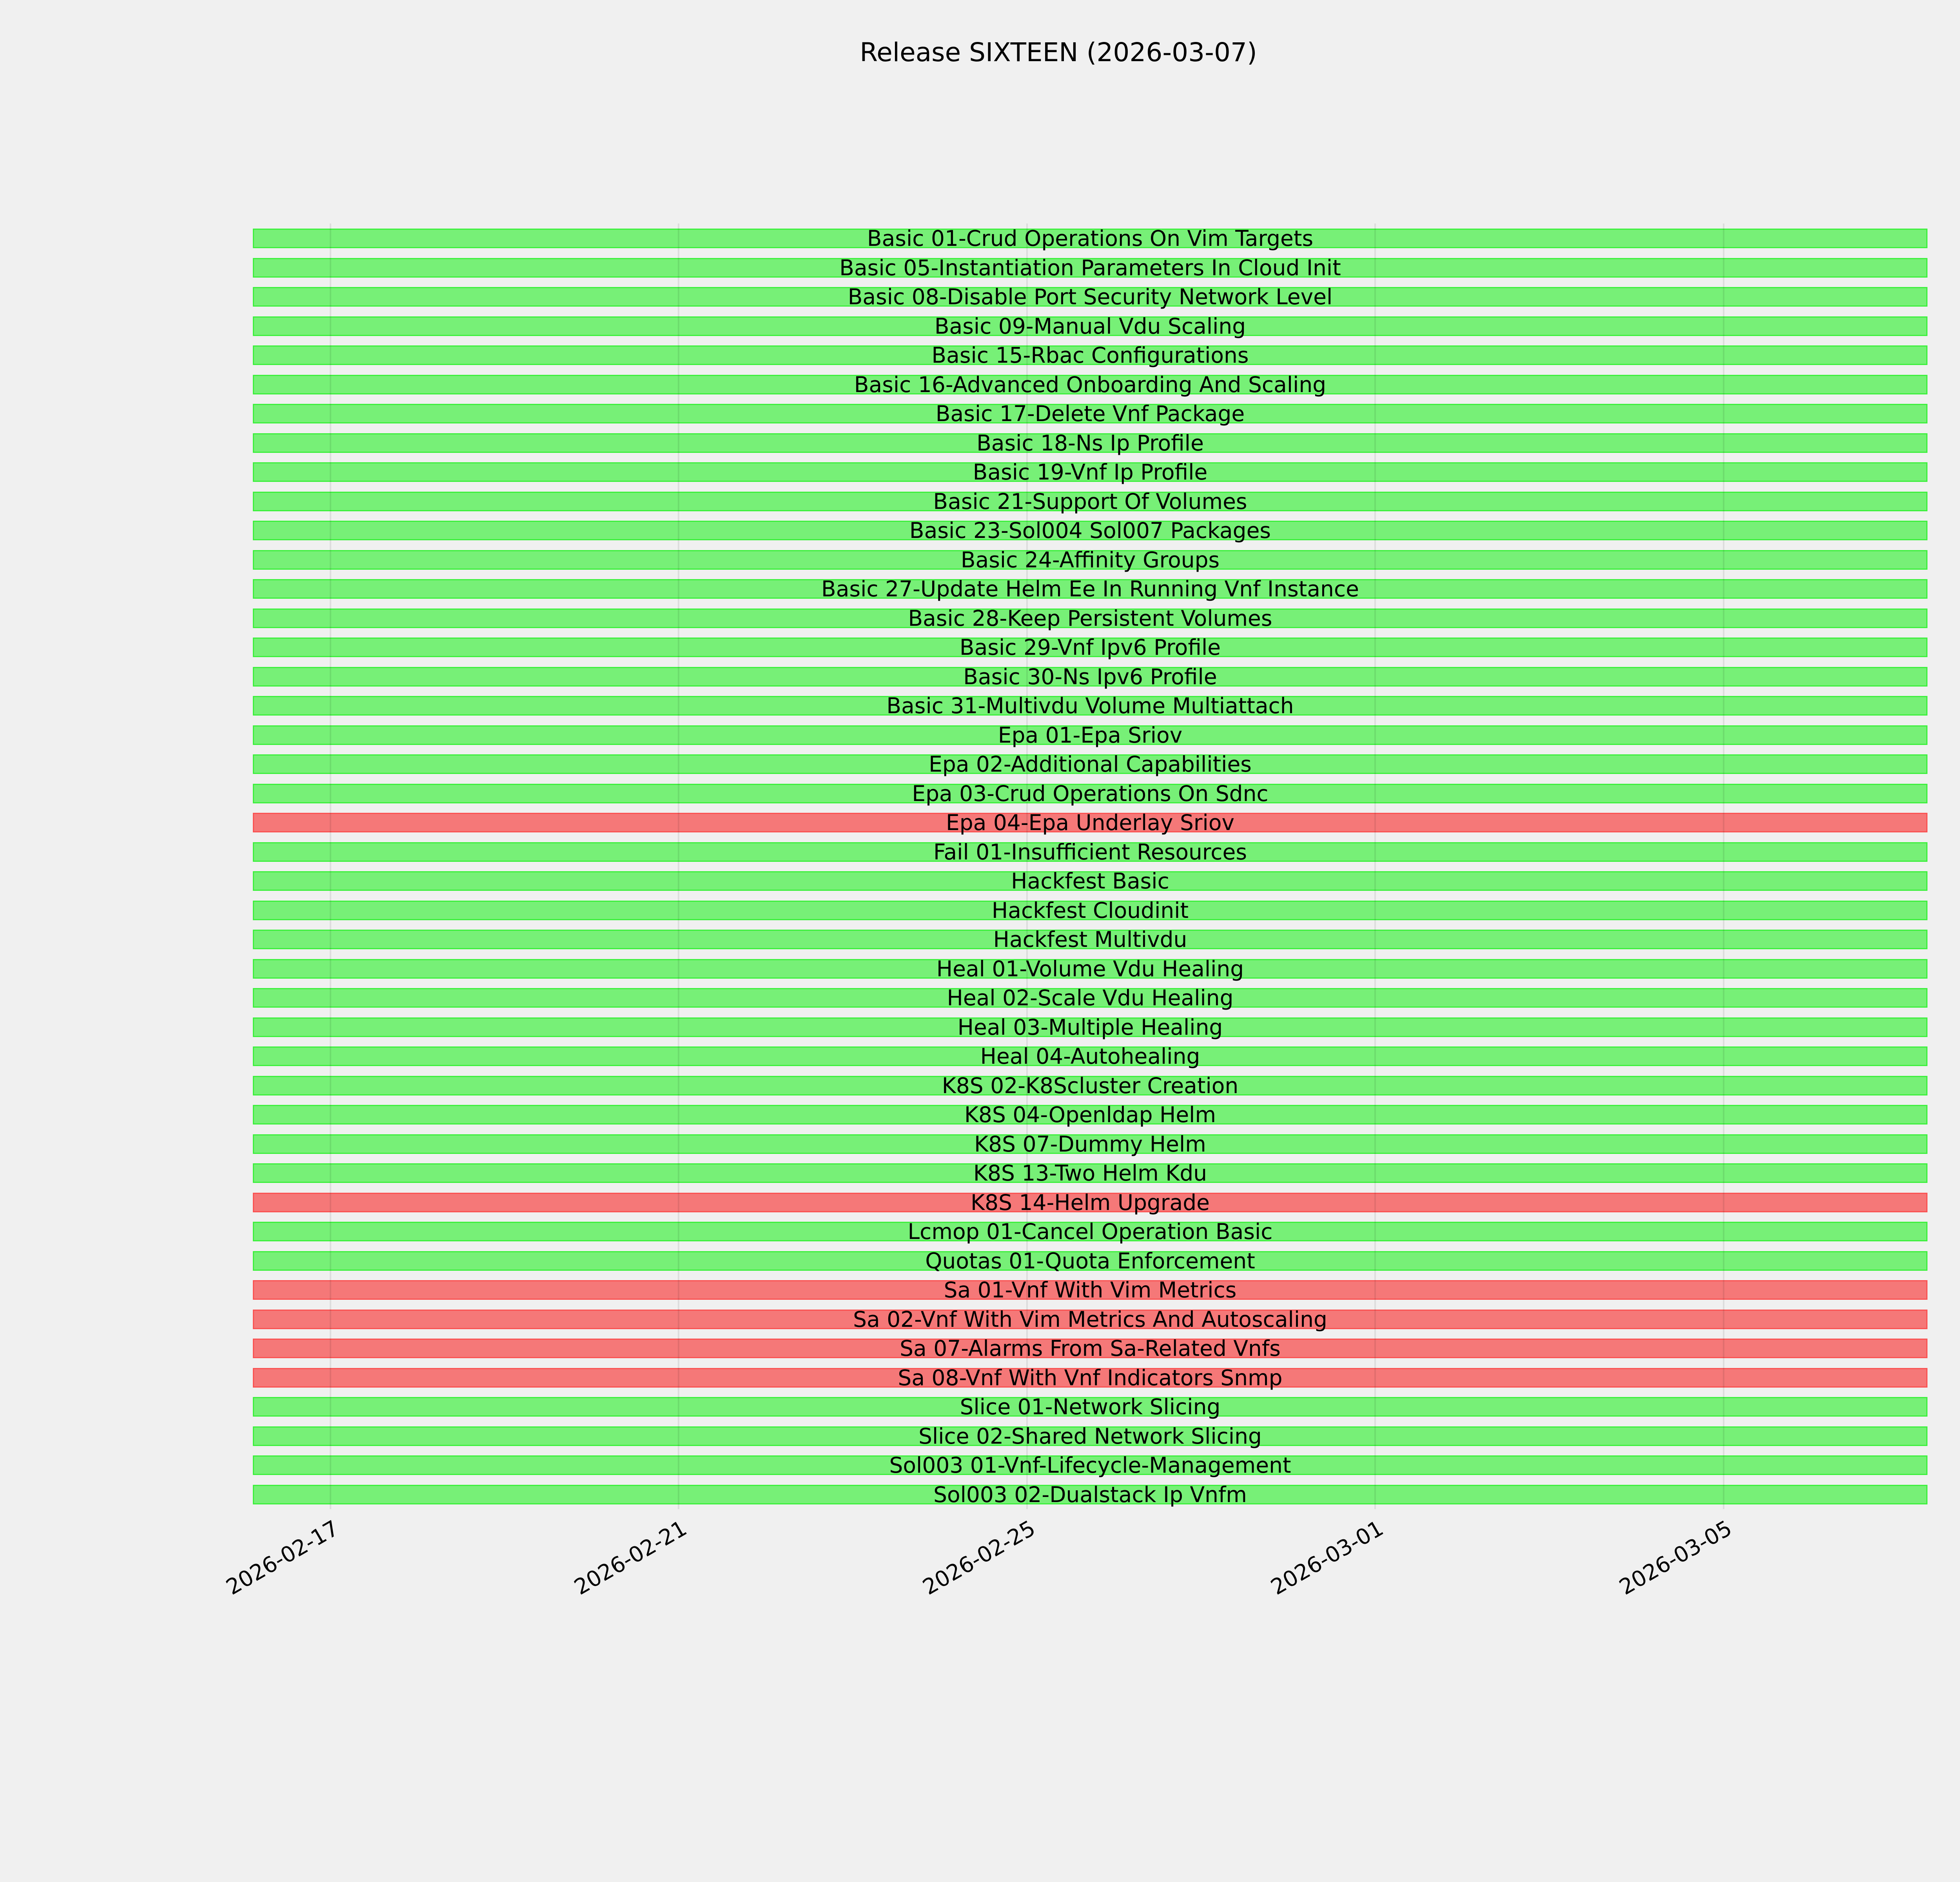 Image resolution: width=1960 pixels, height=1882 pixels. I want to click on bar-label: Epa 04-Epa Underlay Sriov, so click(1090, 822).